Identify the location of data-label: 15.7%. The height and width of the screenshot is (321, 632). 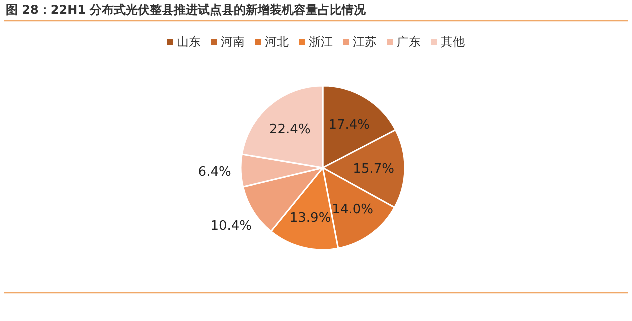
(373, 170).